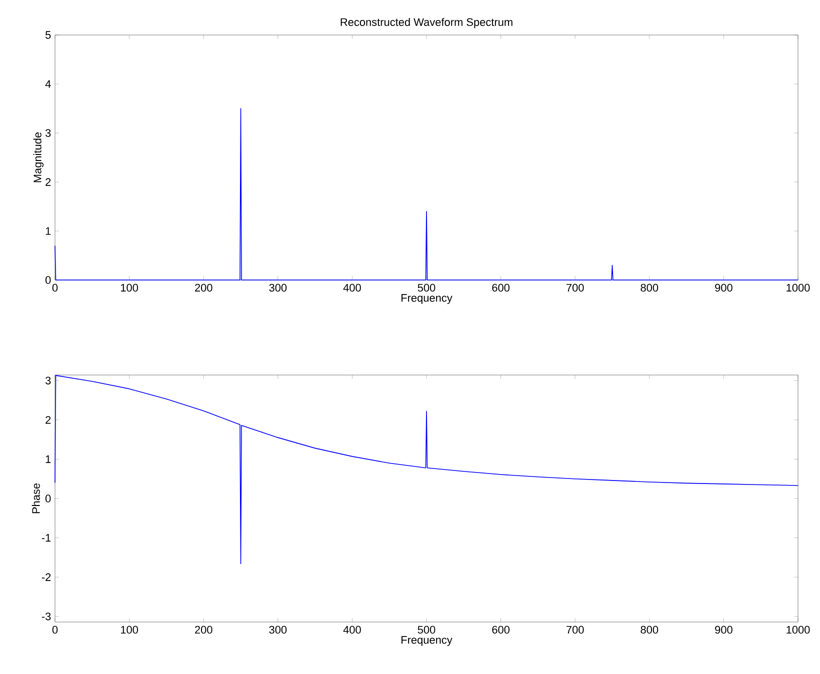 This screenshot has height=674, width=820. What do you see at coordinates (36, 498) in the screenshot?
I see `y-axis-title: Phase` at bounding box center [36, 498].